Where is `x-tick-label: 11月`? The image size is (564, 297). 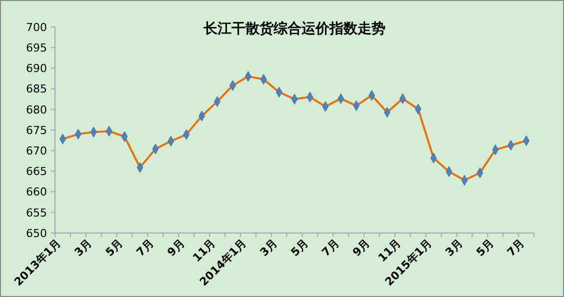
x-tick-label: 11月 is located at coordinates (204, 250).